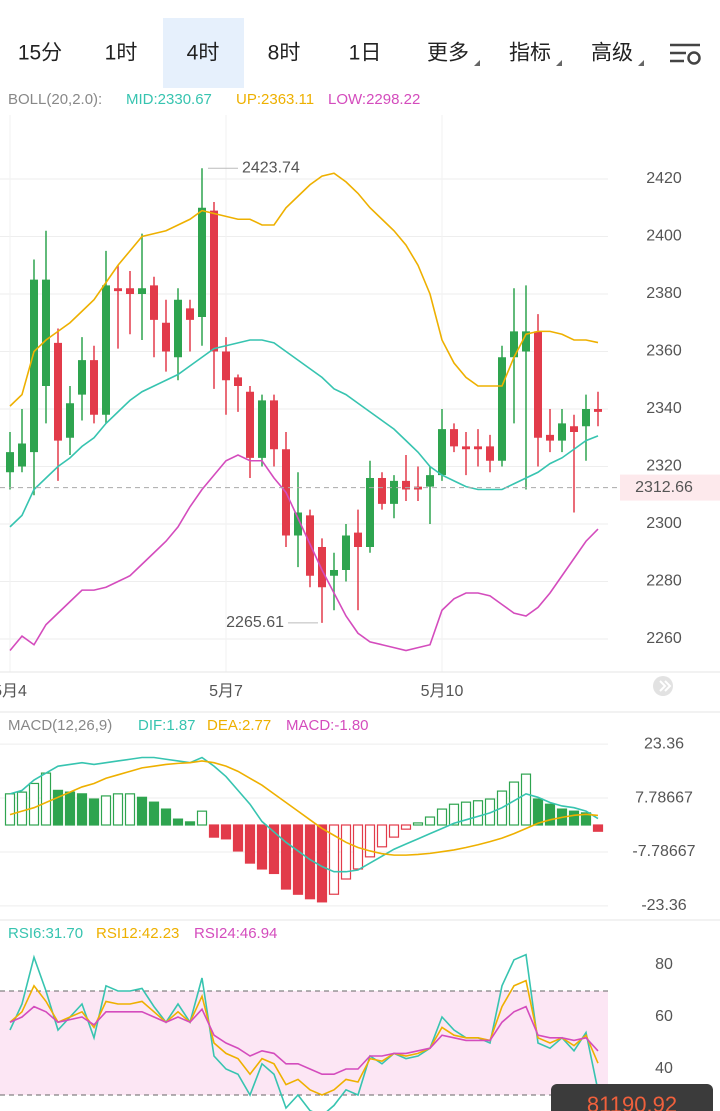 Image resolution: width=720 pixels, height=1111 pixels. Describe the element at coordinates (284, 53) in the screenshot. I see `tab: 8时` at that location.